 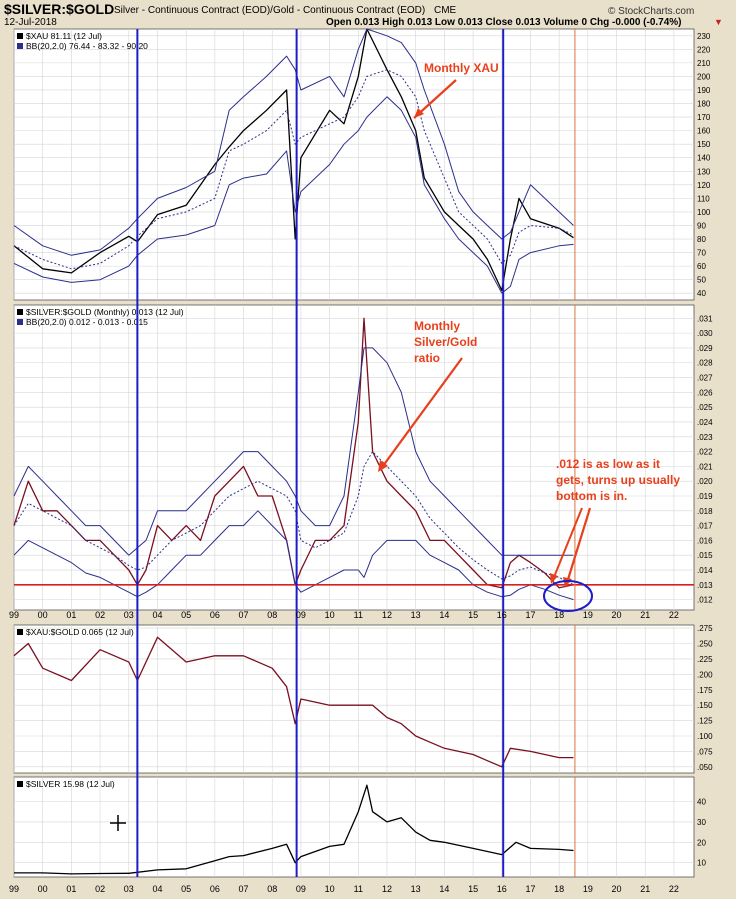 I want to click on y-tick-label: .250, so click(x=705, y=644).